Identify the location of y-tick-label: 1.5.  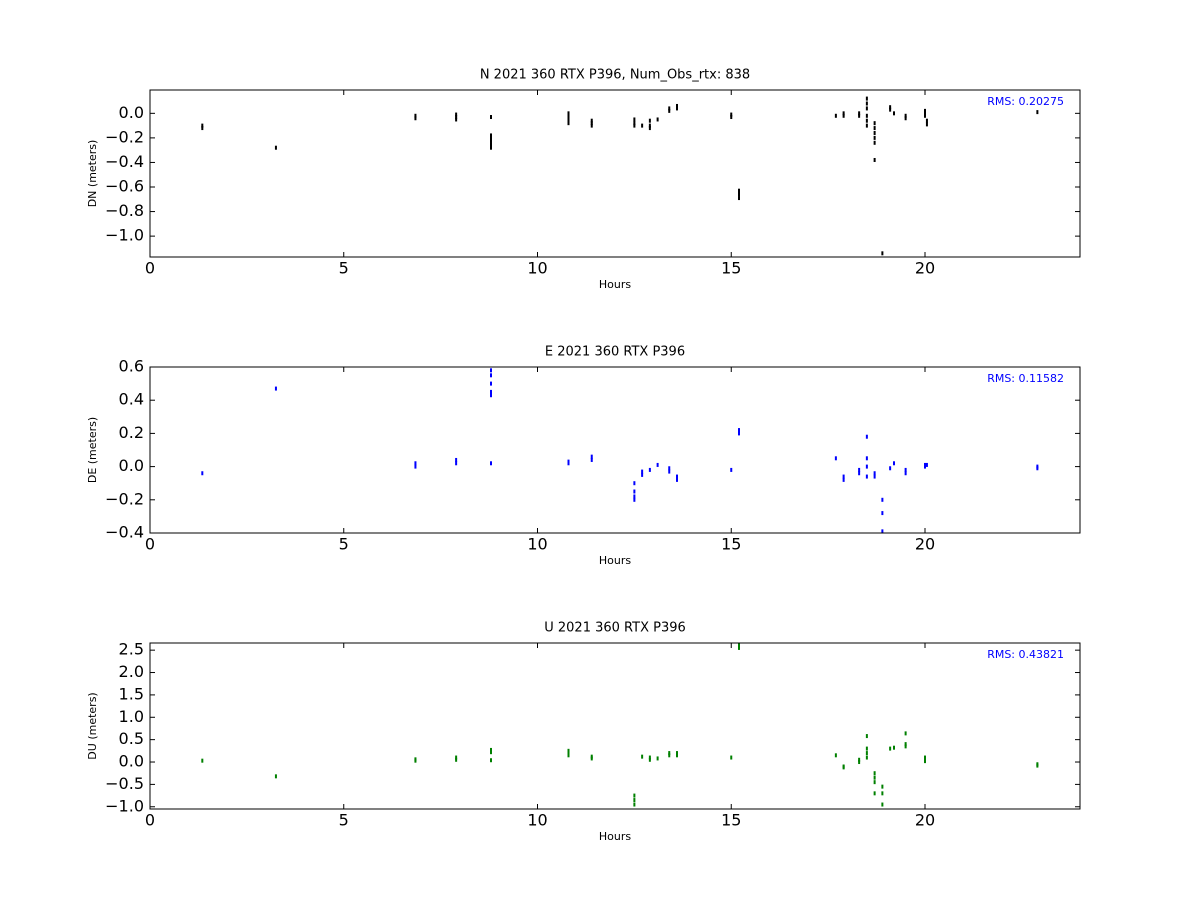
(131, 693).